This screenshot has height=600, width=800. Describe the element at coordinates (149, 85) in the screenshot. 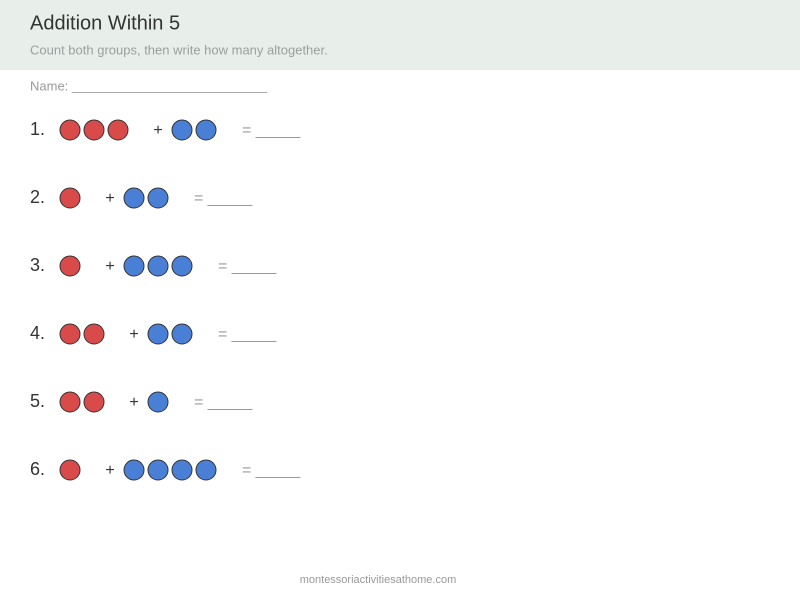

I see `name-field: Name: ___________________________` at that location.